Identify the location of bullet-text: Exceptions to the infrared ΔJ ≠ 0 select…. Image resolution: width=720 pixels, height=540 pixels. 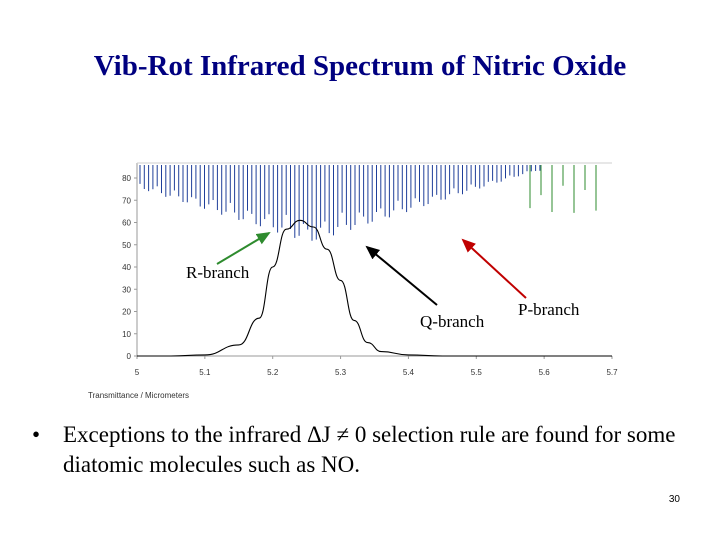
(369, 449).